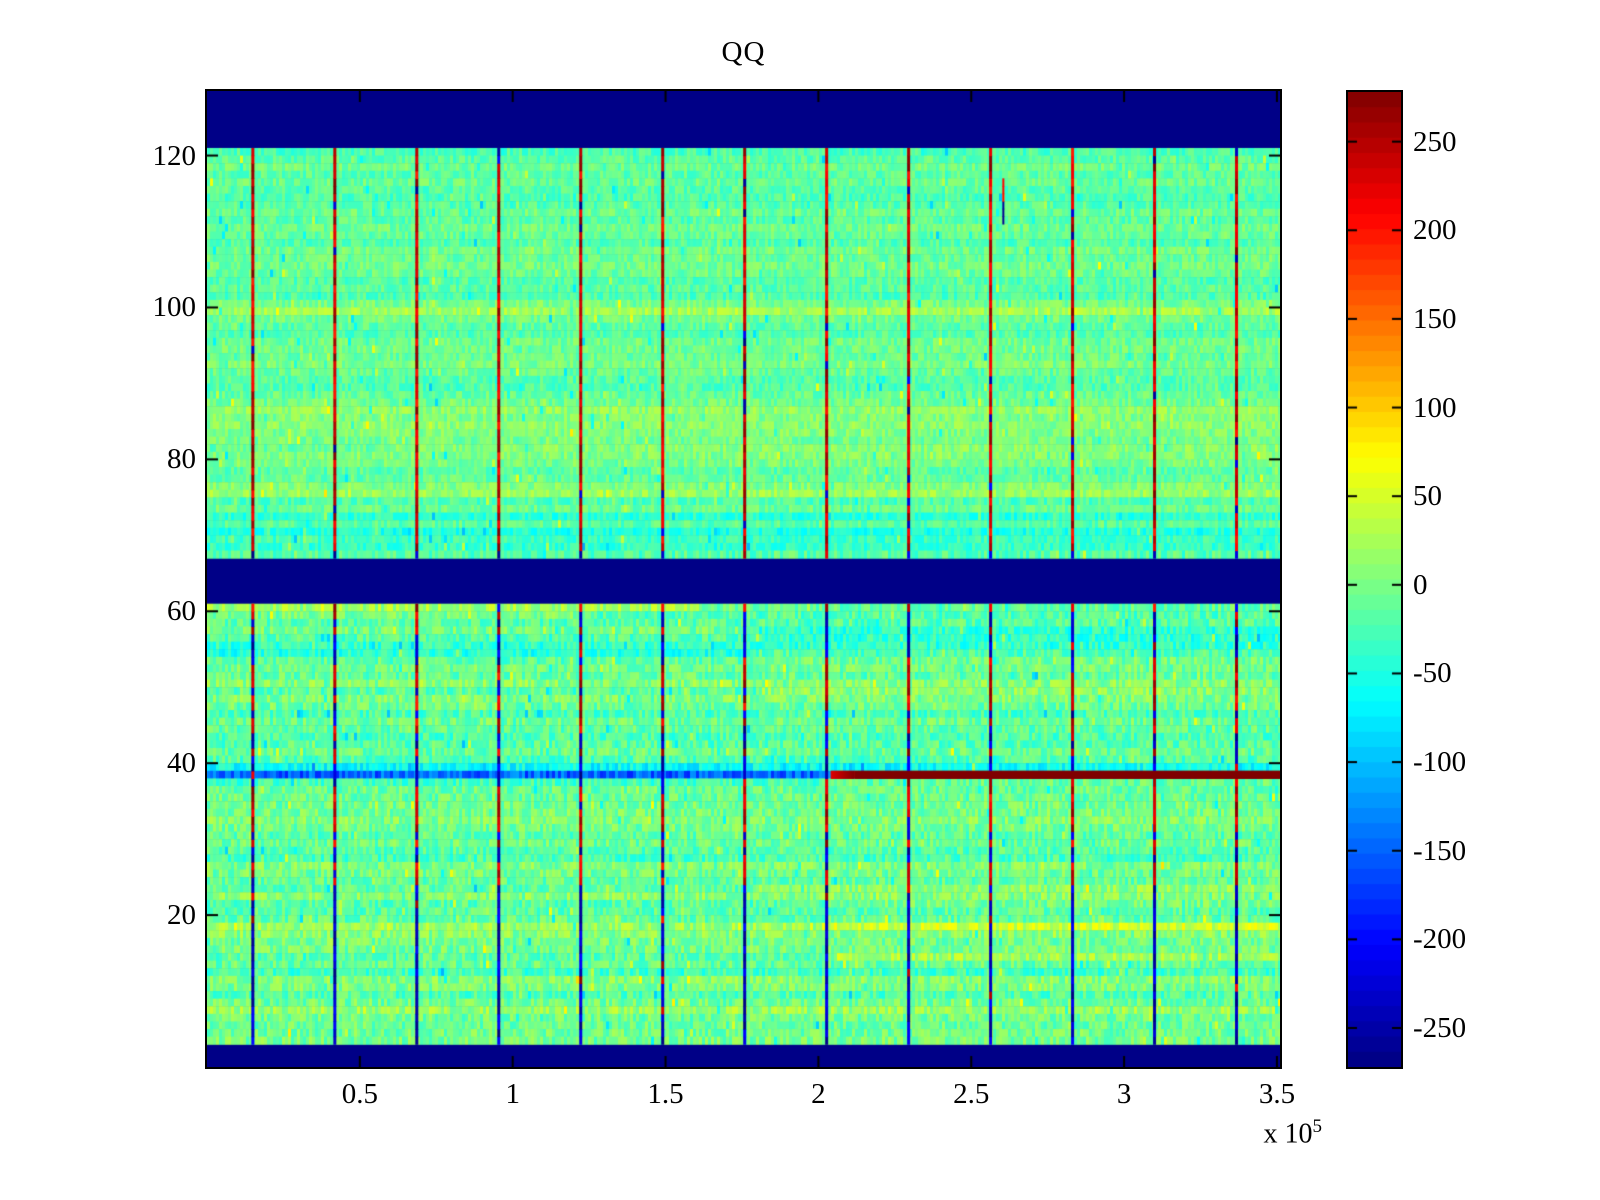 This screenshot has width=1600, height=1200. What do you see at coordinates (1440, 939) in the screenshot?
I see `colorbar-tick-label: -200` at bounding box center [1440, 939].